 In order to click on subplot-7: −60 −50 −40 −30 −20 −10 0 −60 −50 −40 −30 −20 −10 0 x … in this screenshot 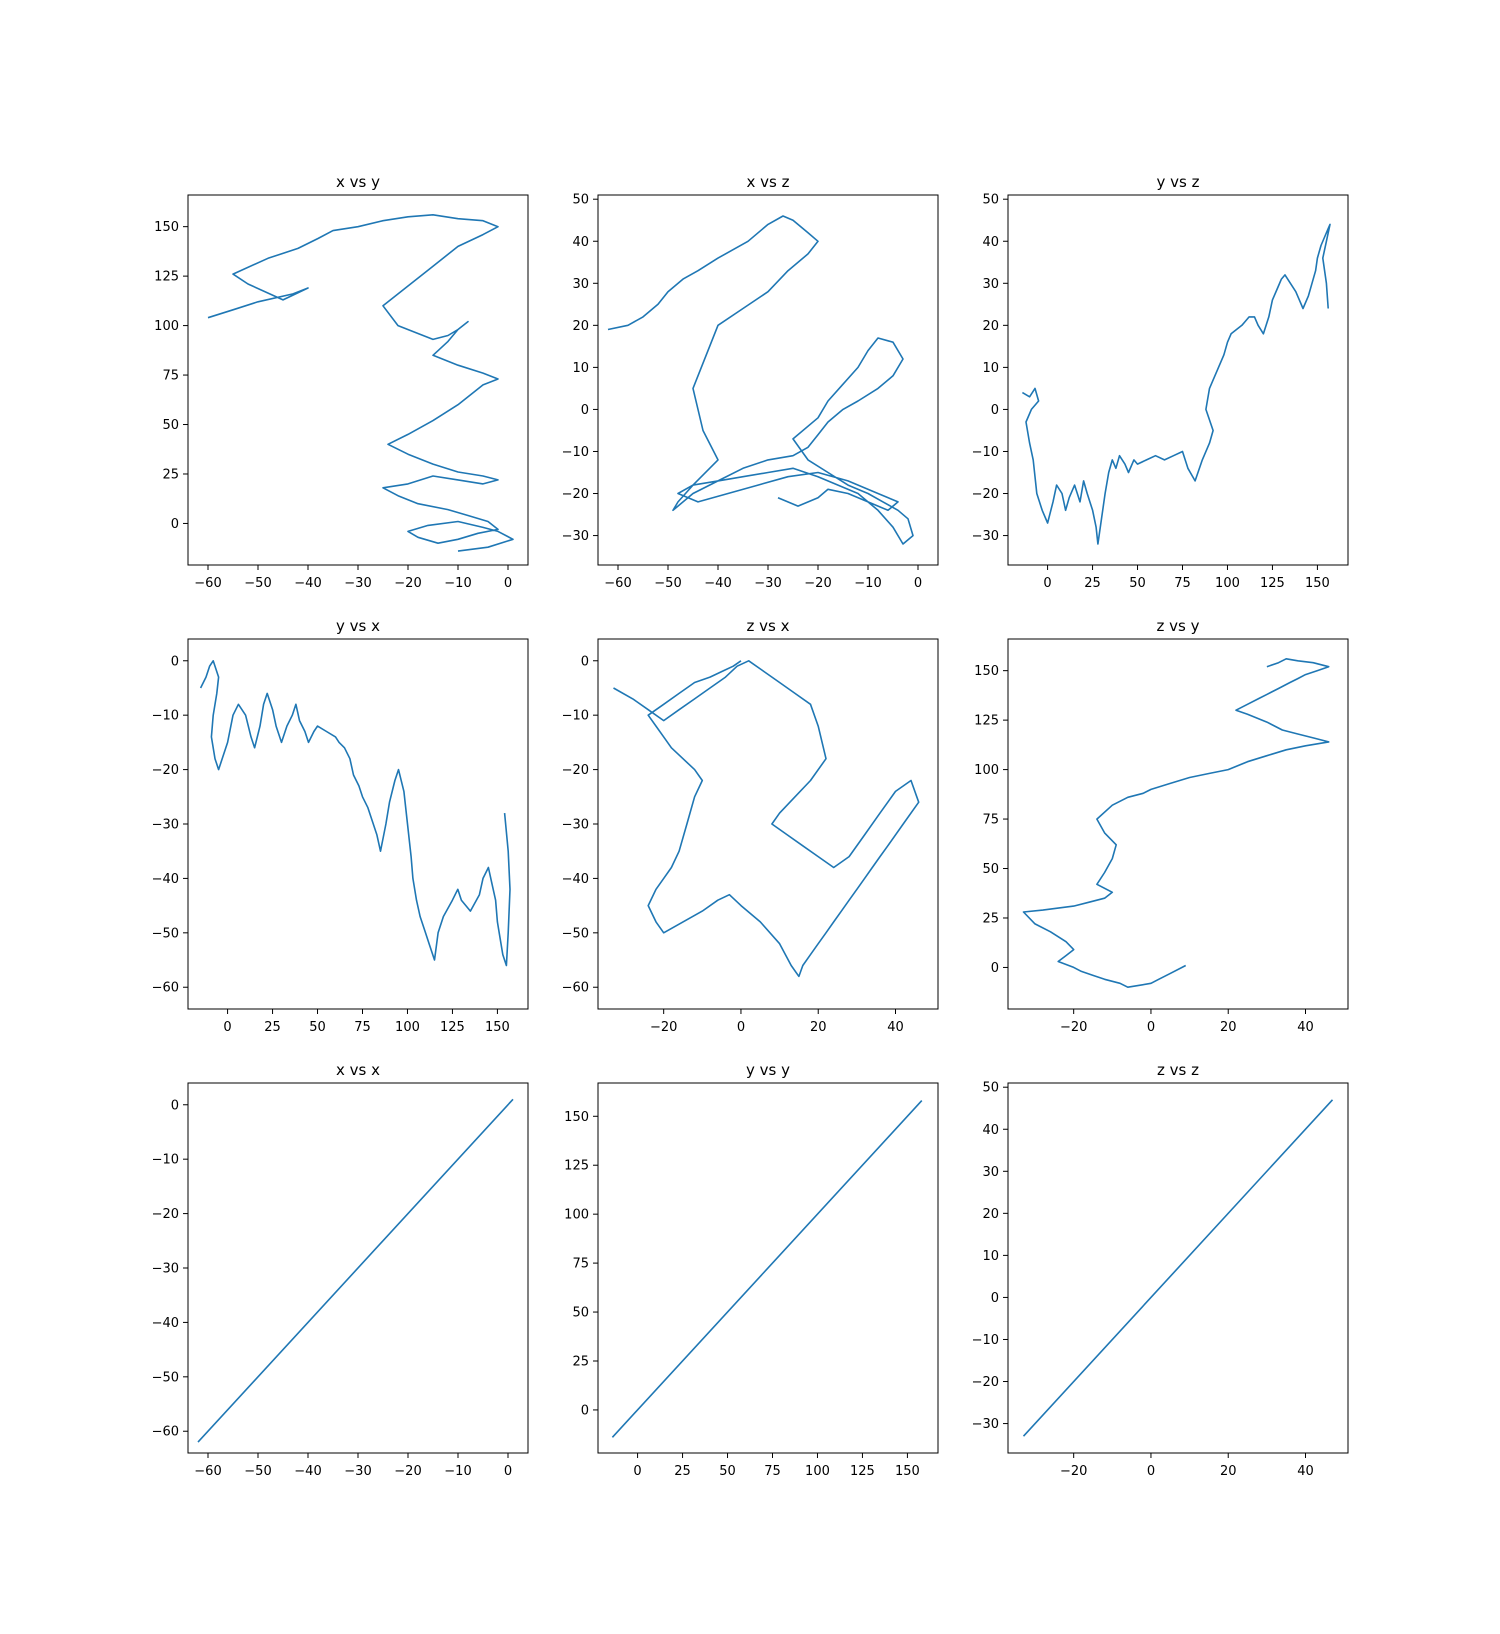, I will do `click(340, 1270)`.